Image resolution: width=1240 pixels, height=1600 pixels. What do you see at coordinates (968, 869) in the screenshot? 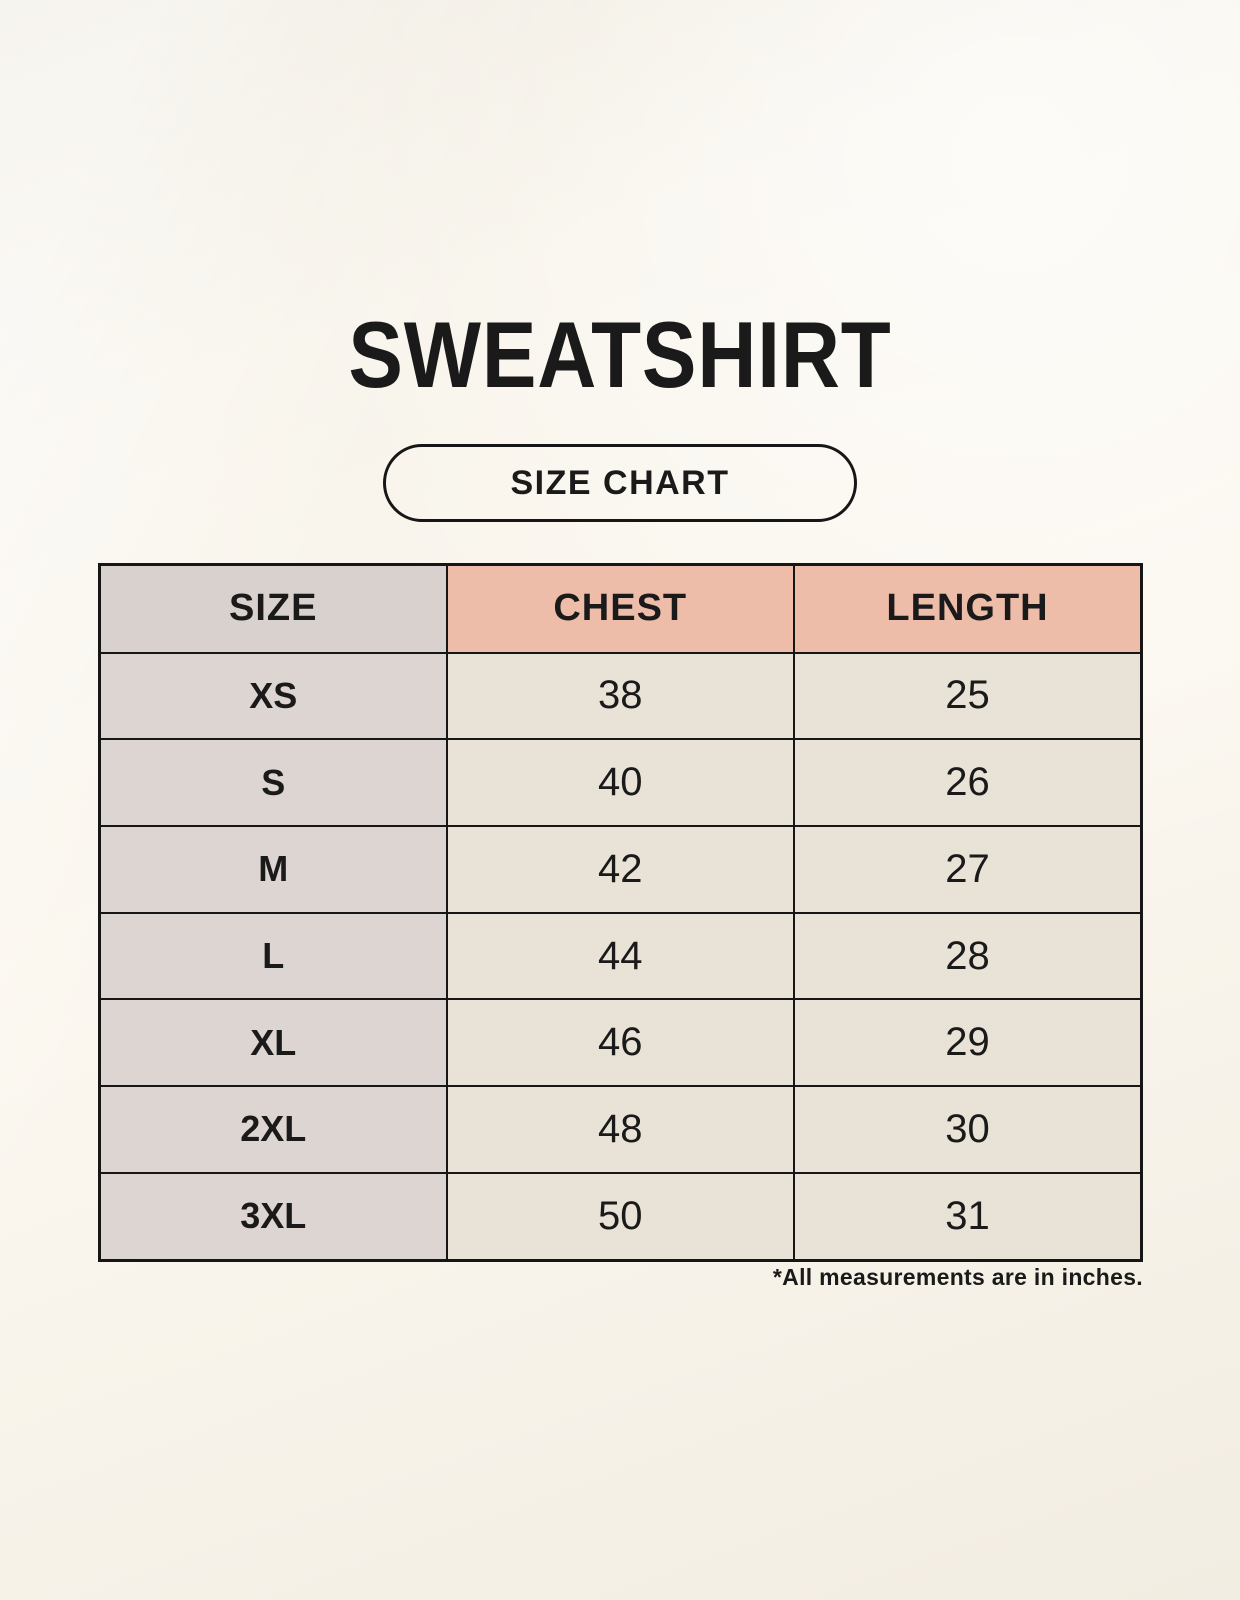
I see `length-value-cell: 27` at bounding box center [968, 869].